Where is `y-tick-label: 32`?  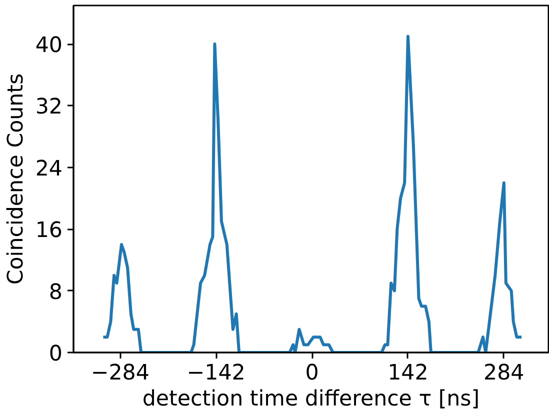 y-tick-label: 32 is located at coordinates (48, 107).